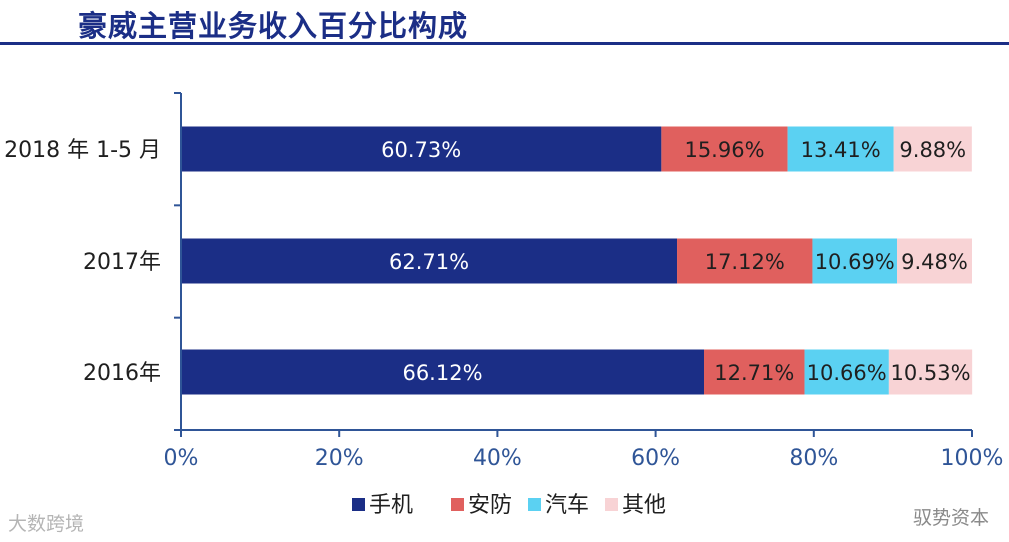 Image resolution: width=1009 pixels, height=542 pixels. Describe the element at coordinates (972, 458) in the screenshot. I see `x-tick-label: 100%` at that location.